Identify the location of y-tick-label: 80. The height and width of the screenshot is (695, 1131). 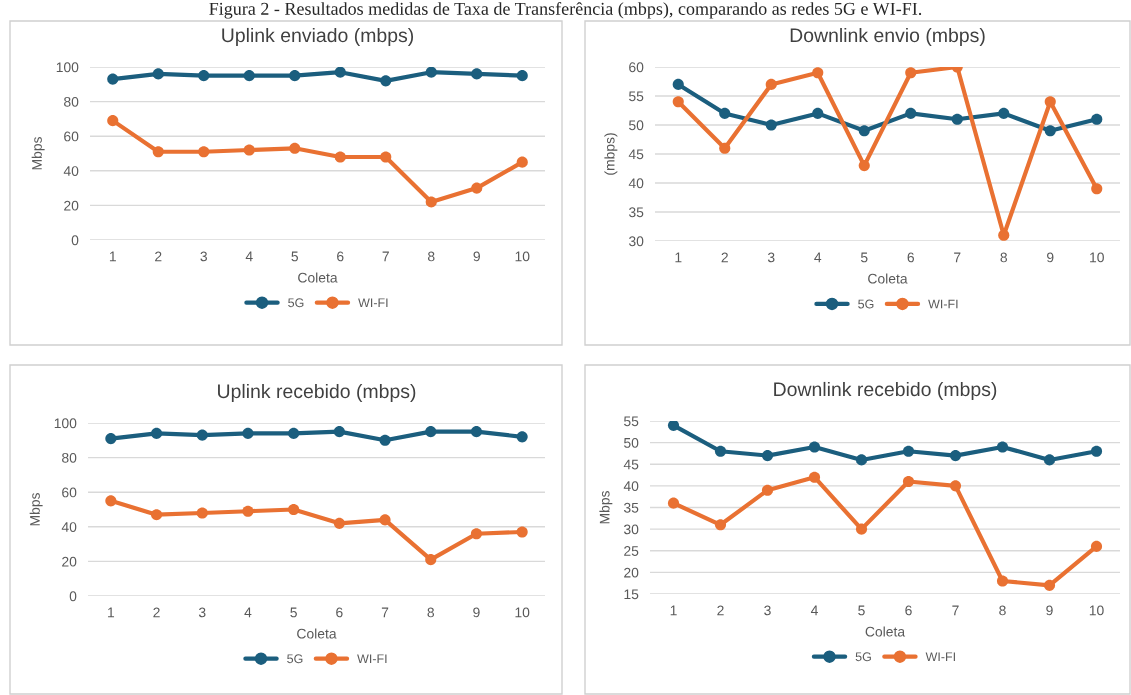
(69, 457).